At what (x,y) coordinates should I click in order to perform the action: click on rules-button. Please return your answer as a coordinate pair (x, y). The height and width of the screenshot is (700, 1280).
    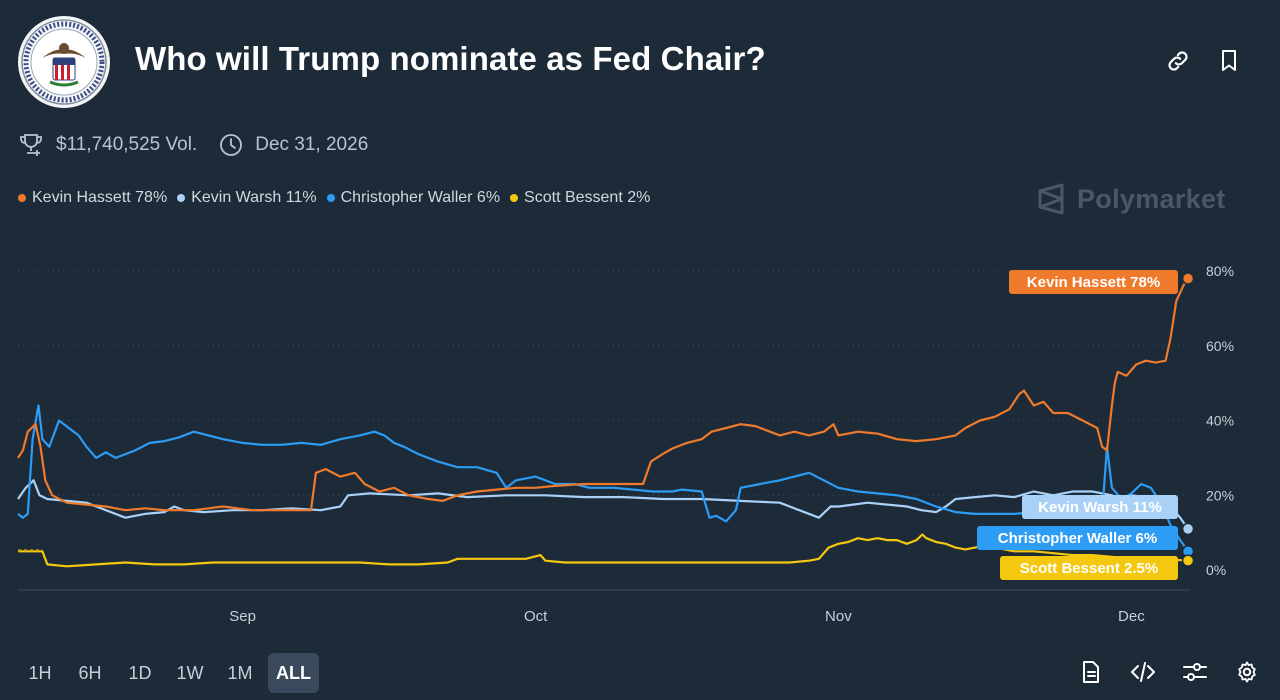
    Looking at the image, I should click on (1091, 672).